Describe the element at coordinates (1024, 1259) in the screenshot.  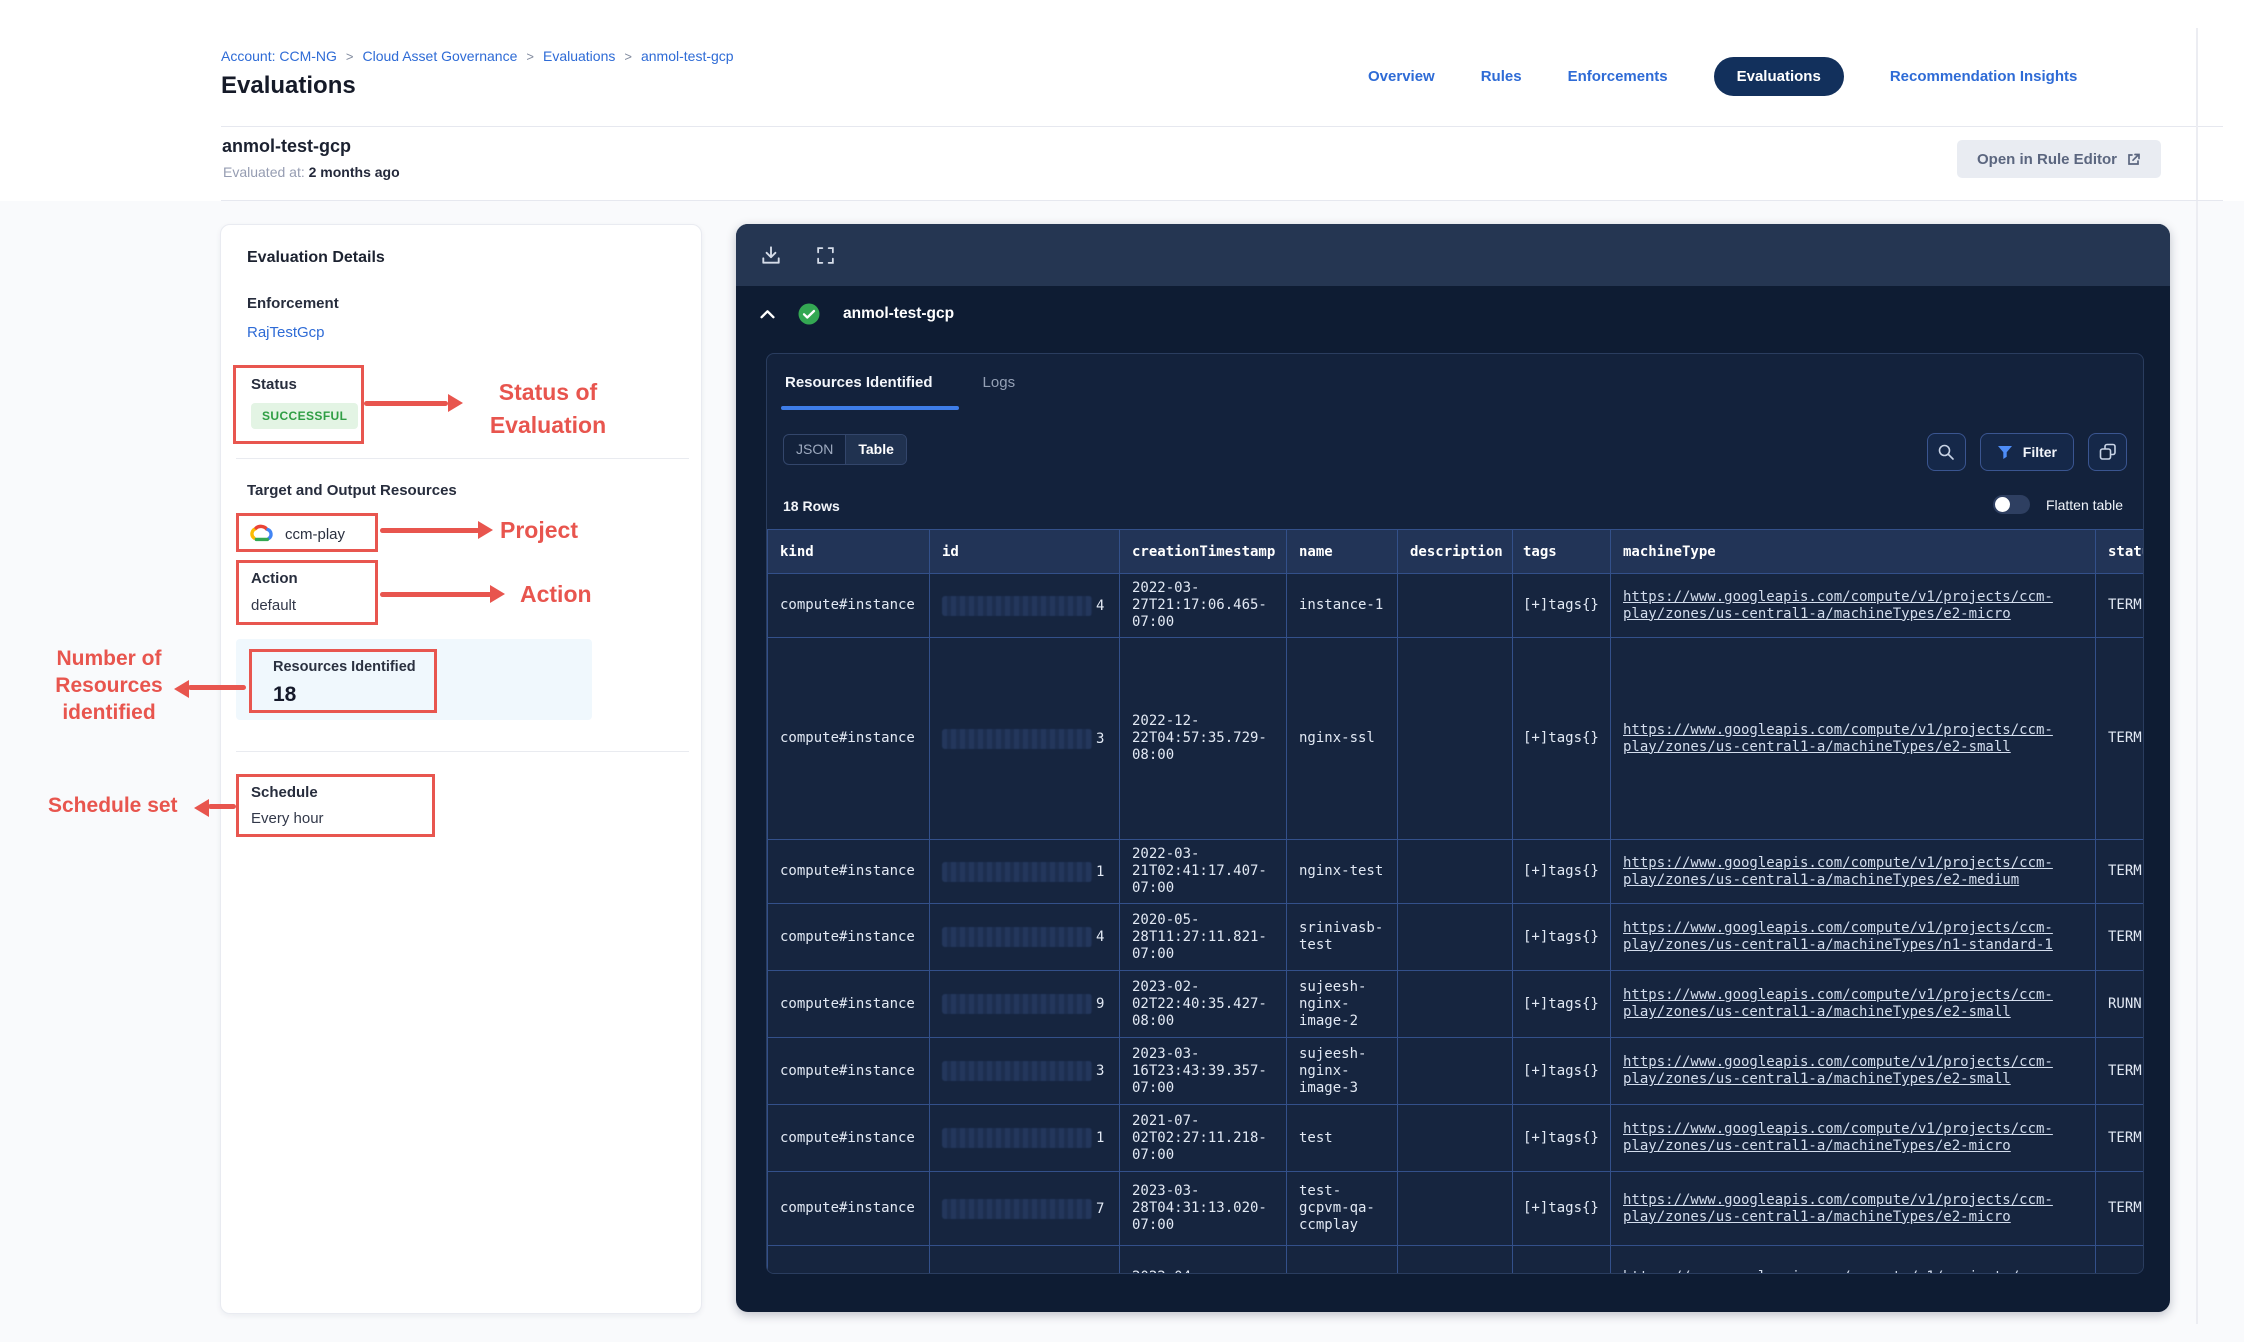
I see `cell-id` at that location.